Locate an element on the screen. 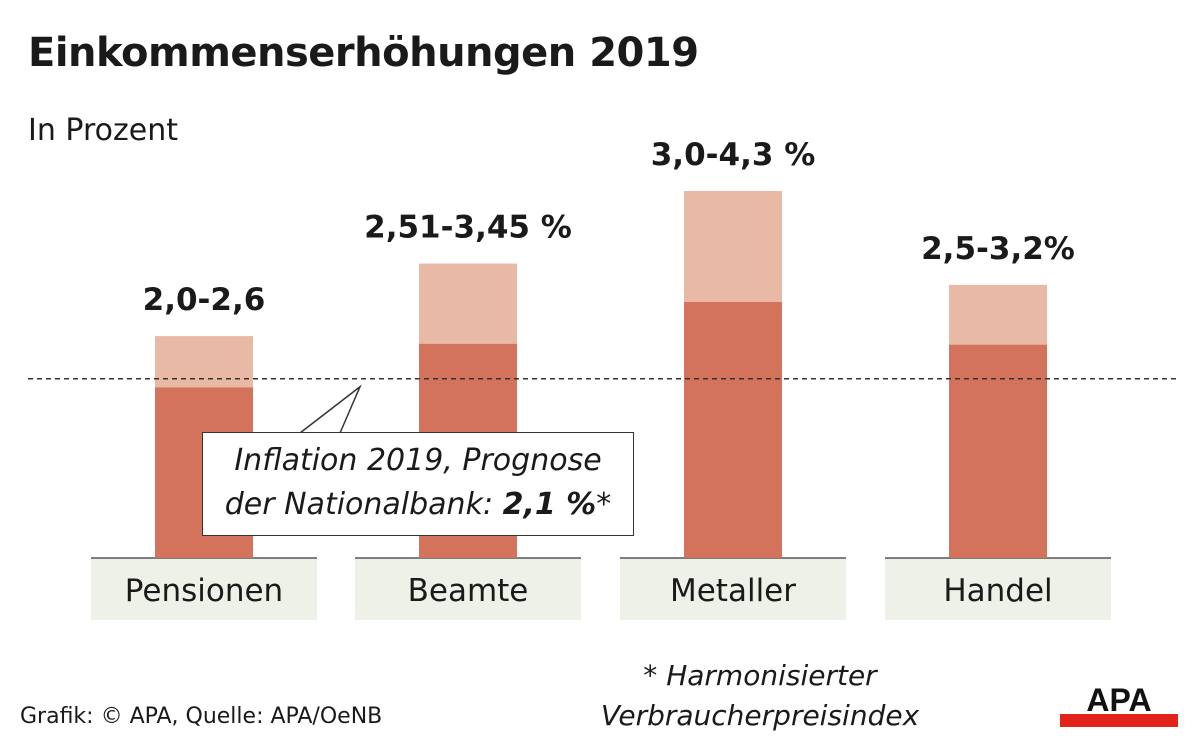 Image resolution: width=1200 pixels, height=750 pixels. apa-logo-bar is located at coordinates (1119, 720).